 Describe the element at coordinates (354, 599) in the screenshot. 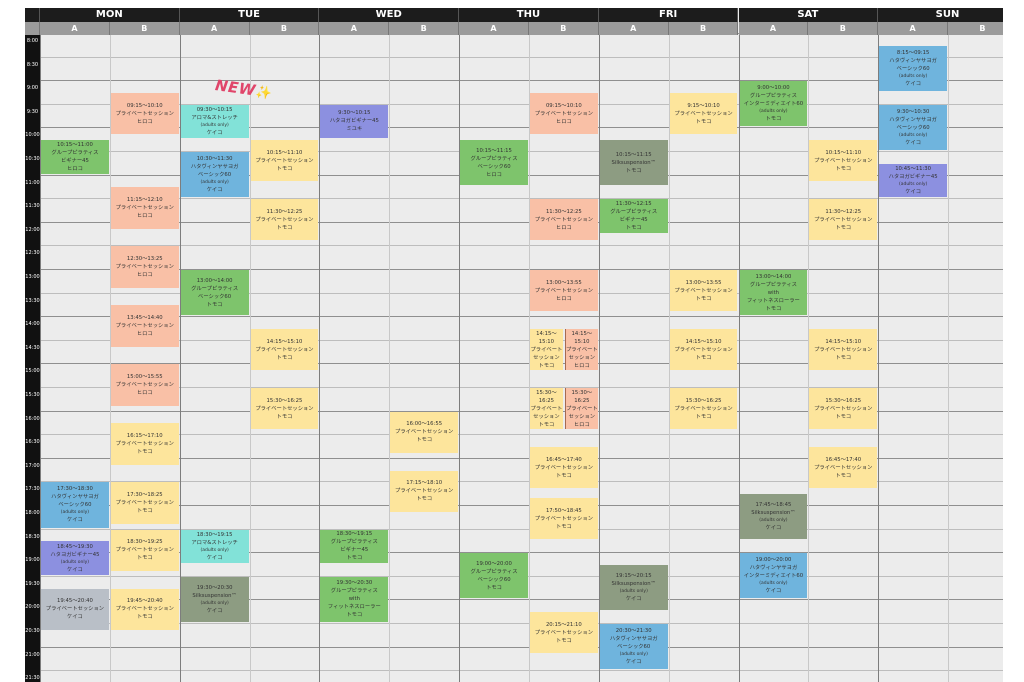

I see `class-block: 19:30～20:30 グループピラティス with フィットネスローラー トモコ` at that location.